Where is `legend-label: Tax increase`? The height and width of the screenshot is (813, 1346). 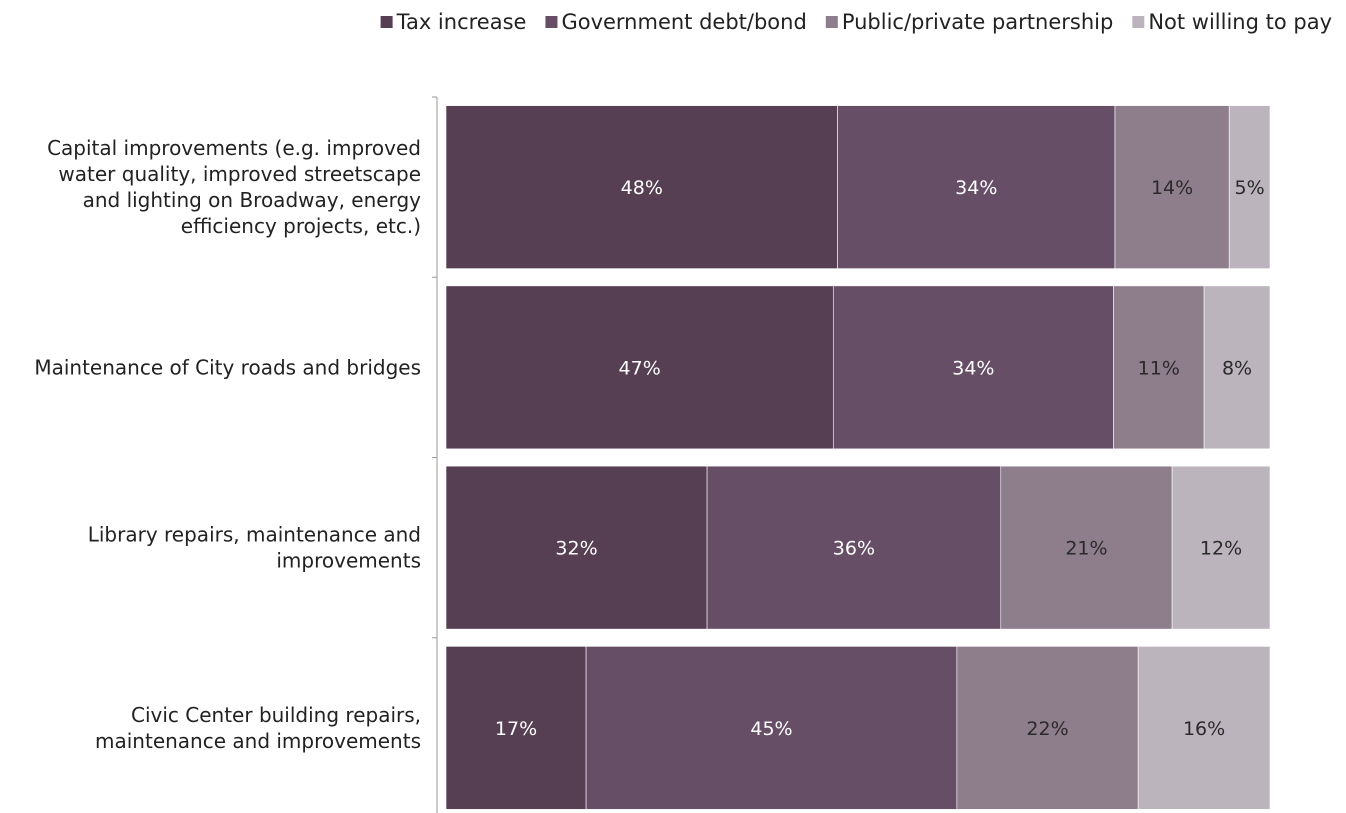 legend-label: Tax increase is located at coordinates (461, 22).